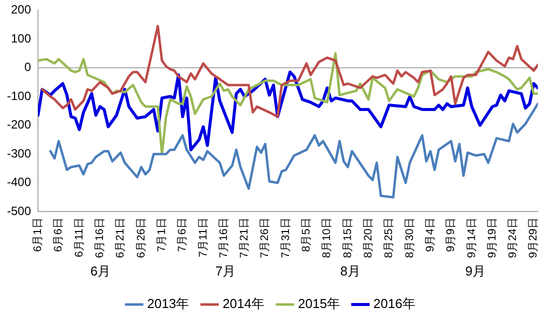 The width and height of the screenshot is (549, 321). I want to click on y-tick-label: -300, so click(19, 153).